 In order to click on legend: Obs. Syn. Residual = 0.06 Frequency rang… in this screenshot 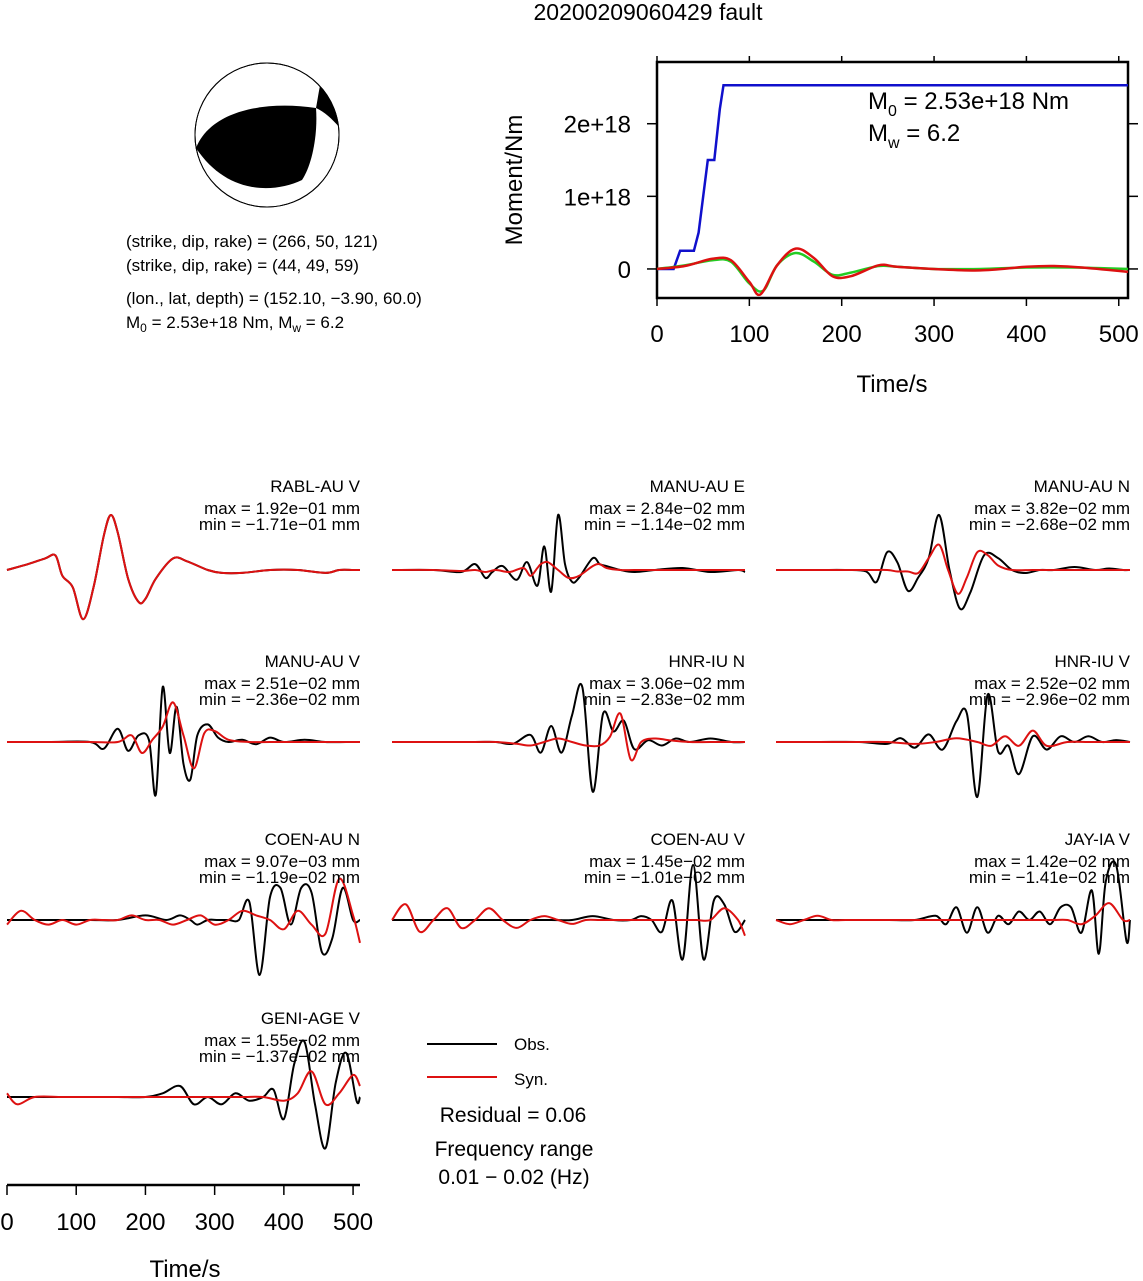, I will do `click(510, 1112)`.